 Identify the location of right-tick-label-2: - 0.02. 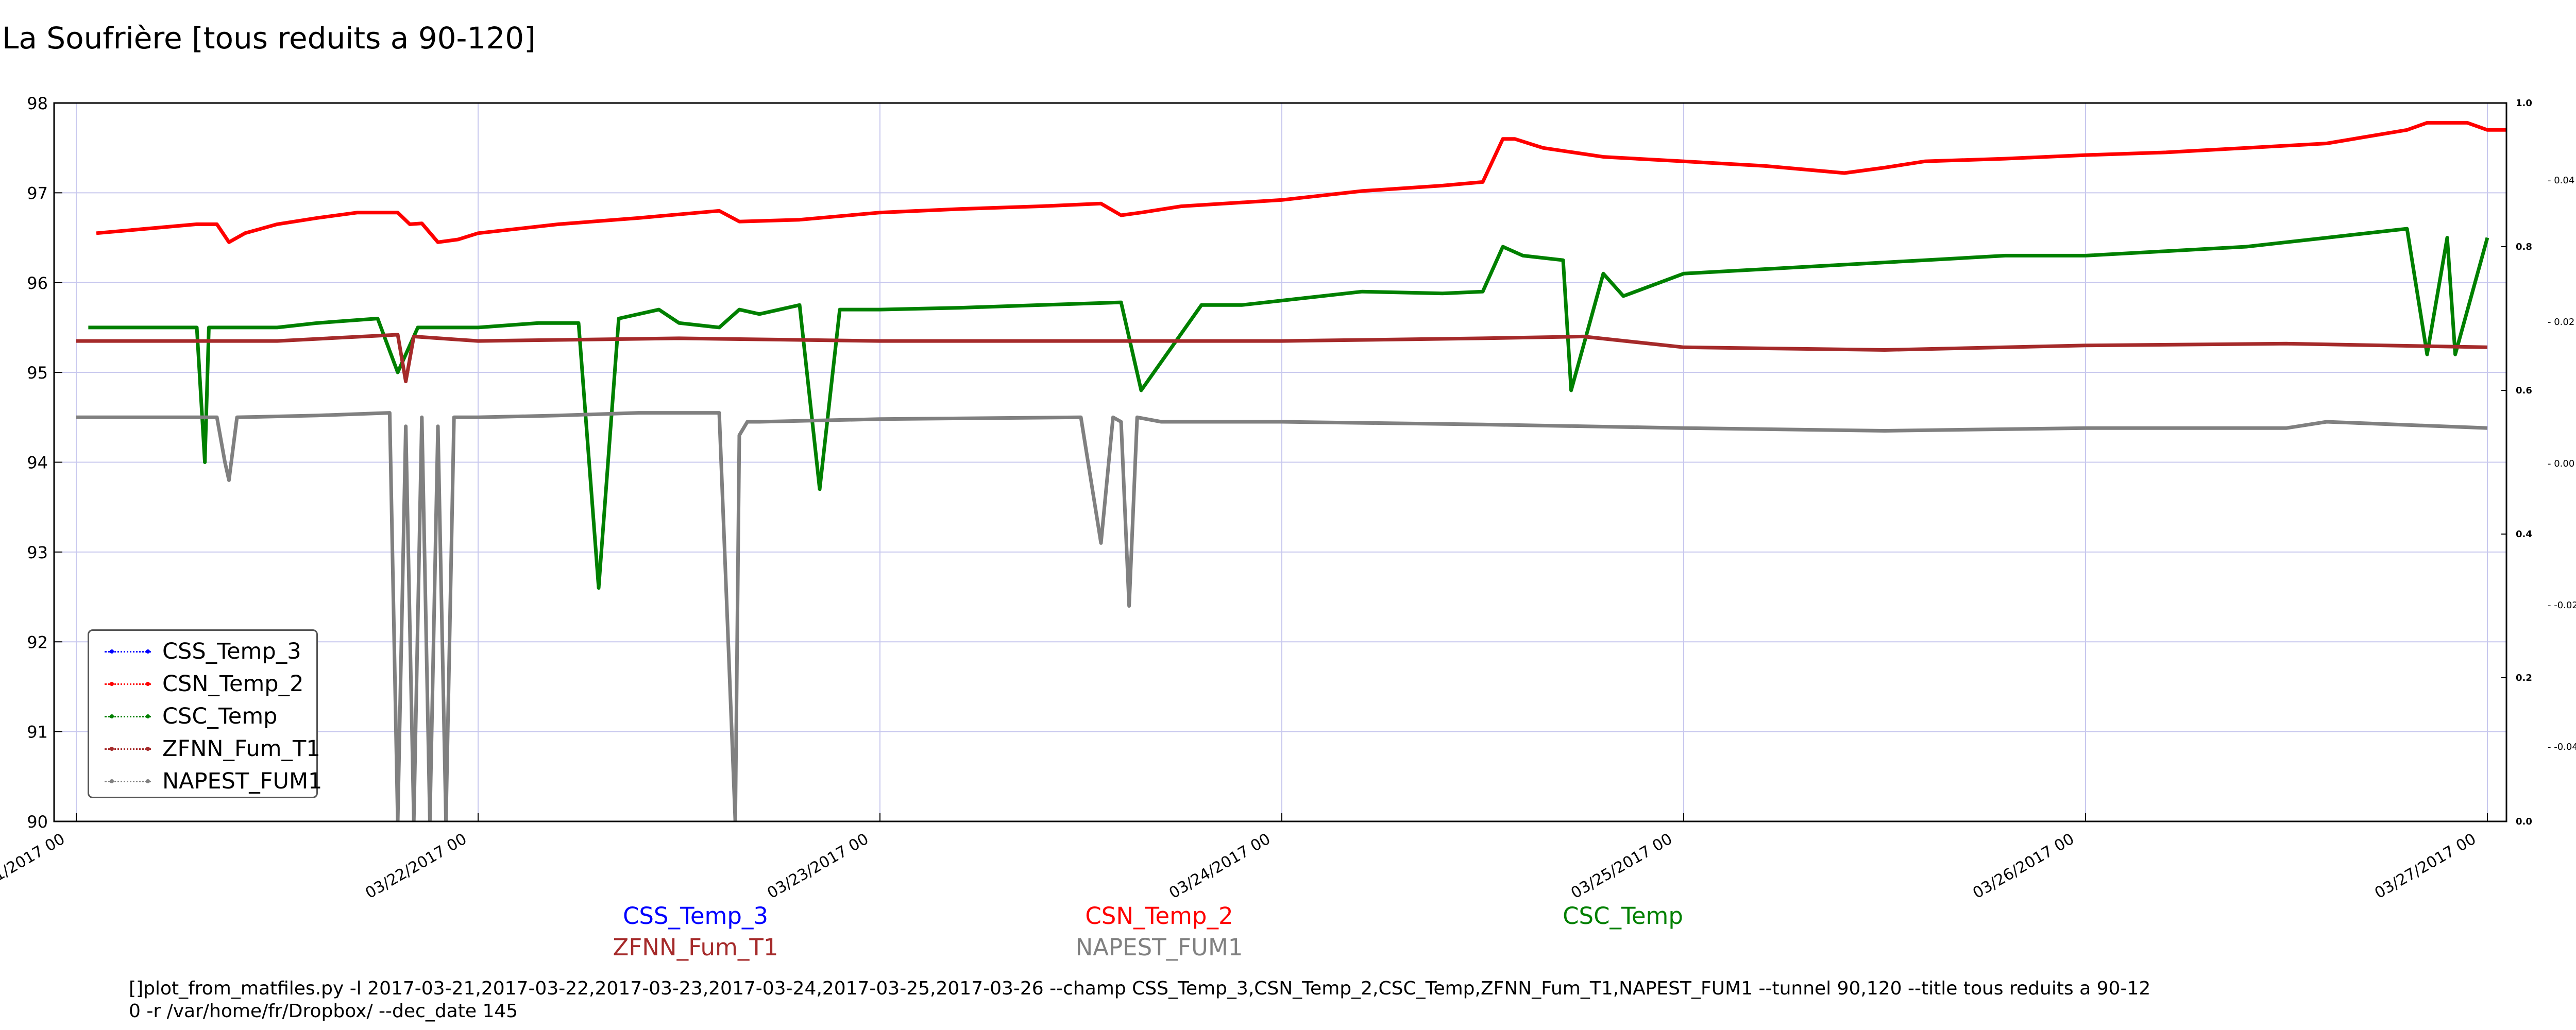
(2561, 323).